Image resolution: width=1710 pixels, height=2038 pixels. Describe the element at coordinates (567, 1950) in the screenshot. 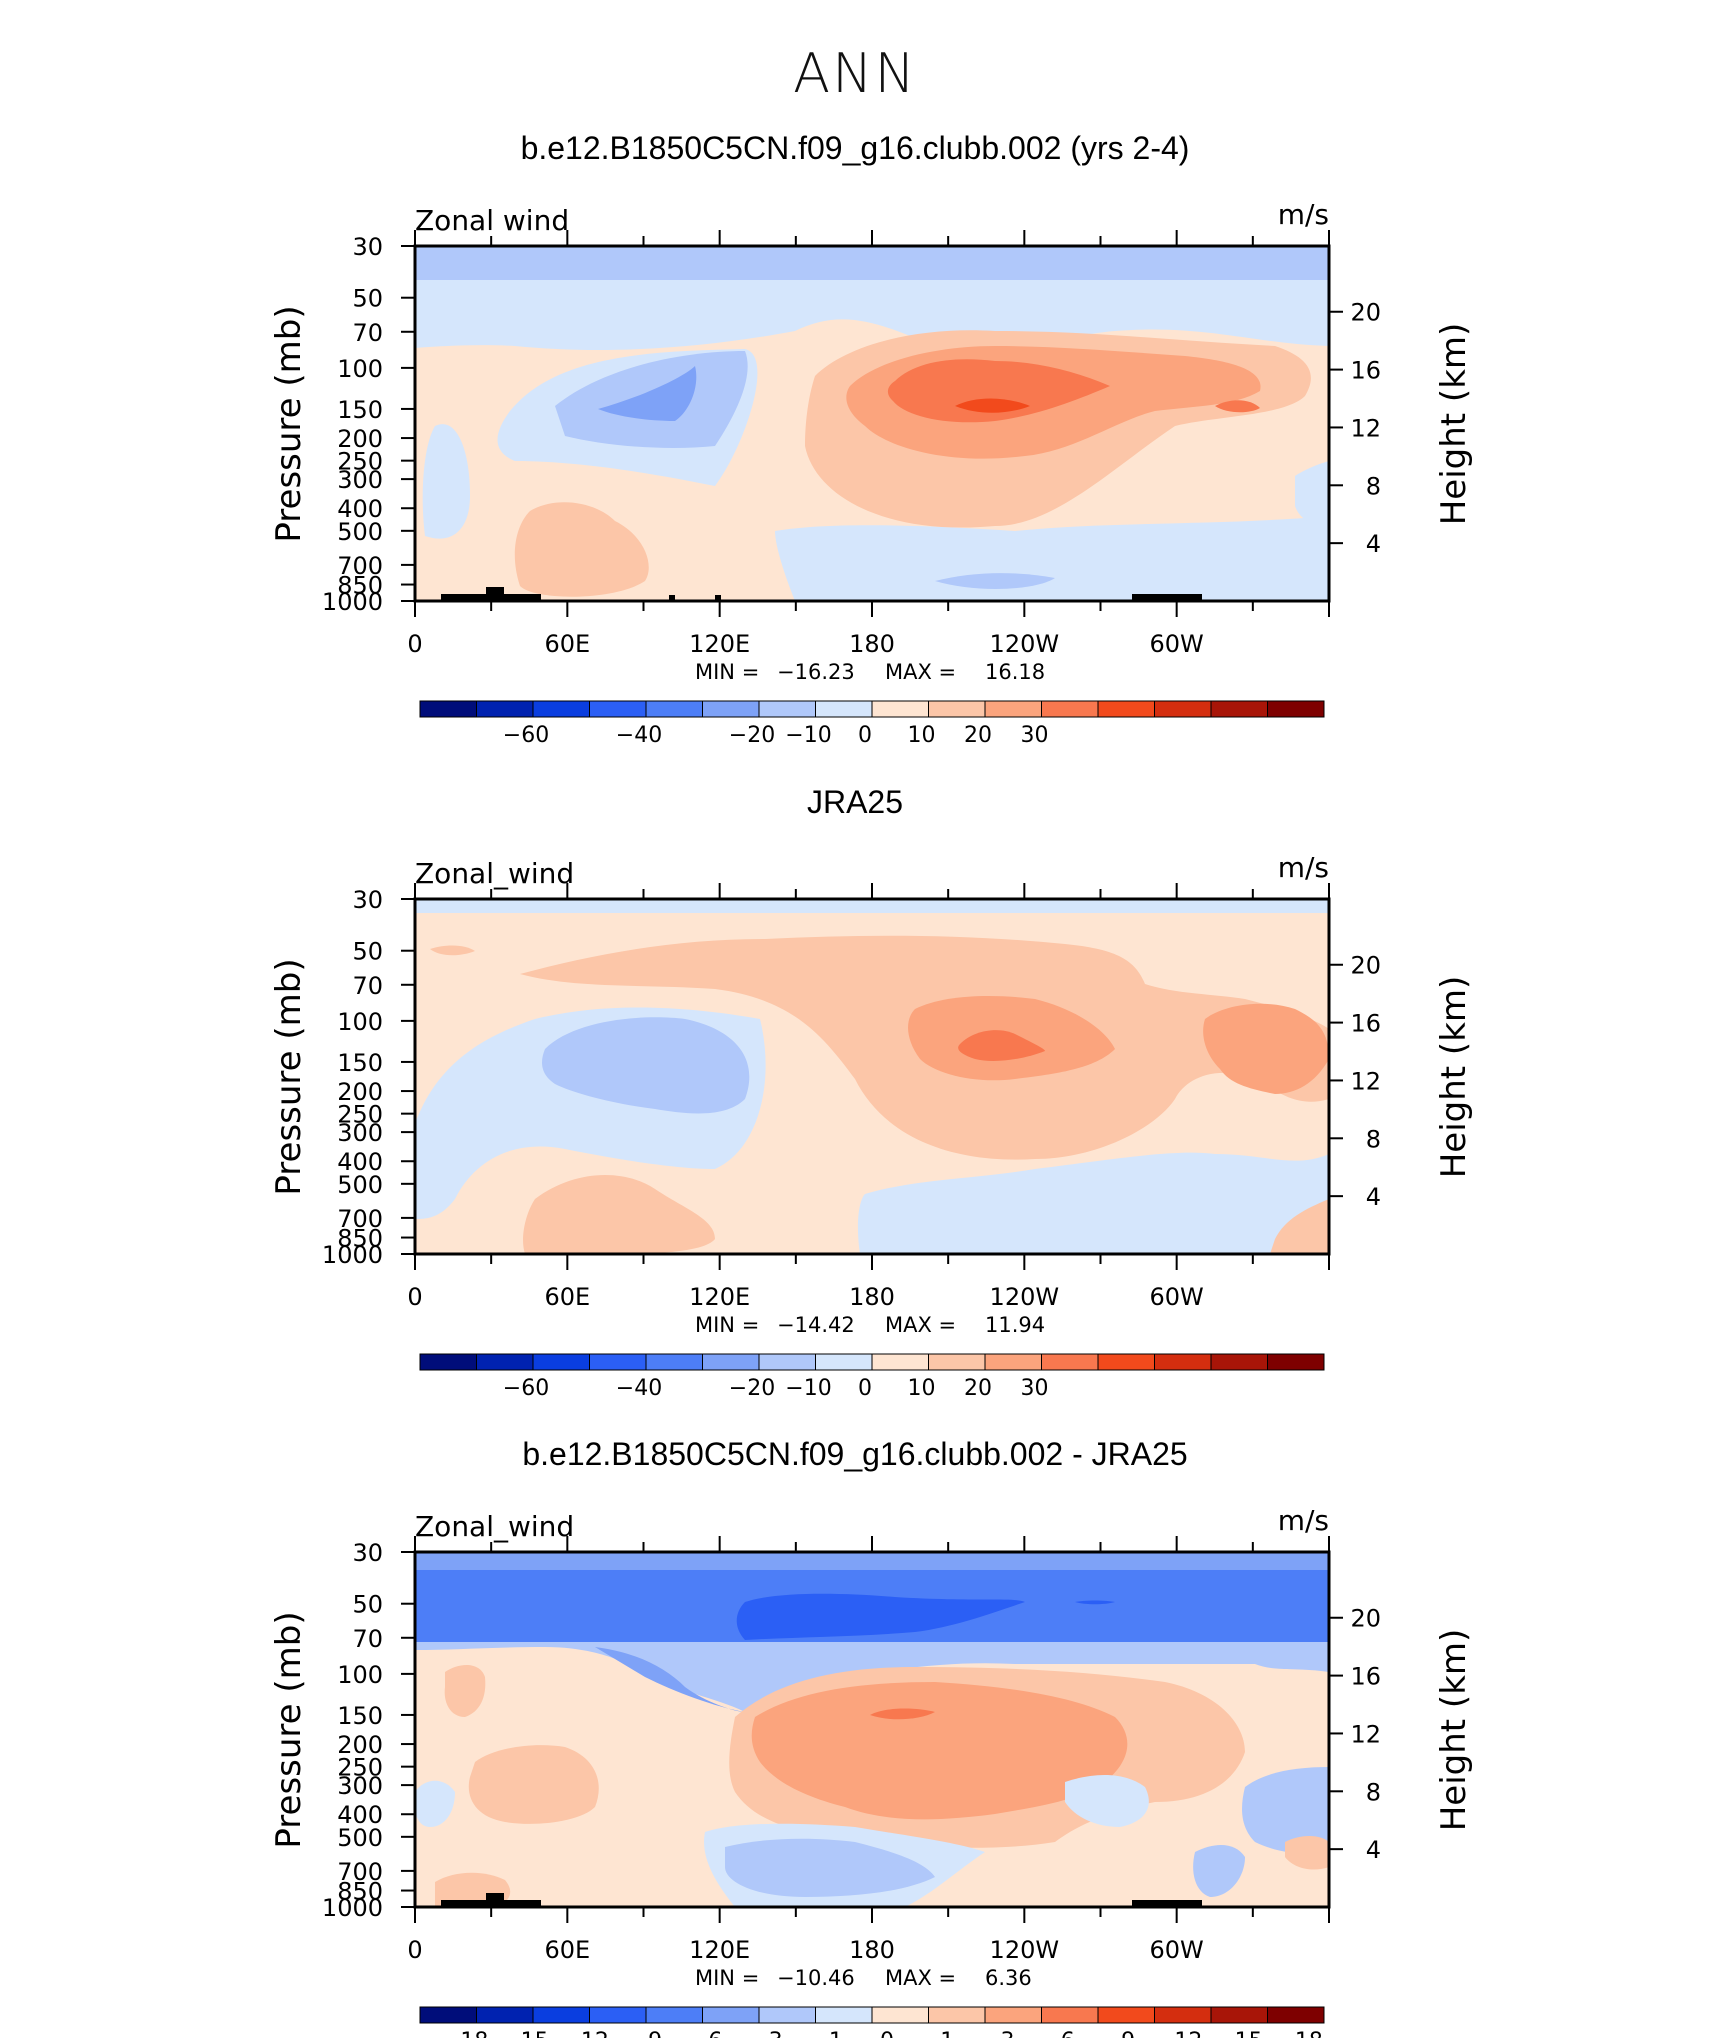

I see `x-tick-label: 60E` at that location.